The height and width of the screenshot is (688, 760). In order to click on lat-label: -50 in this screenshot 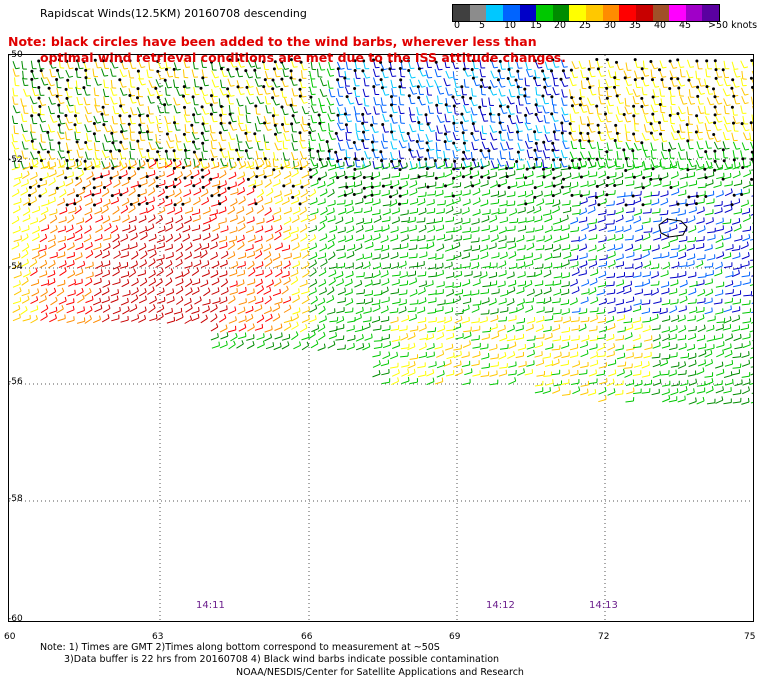, I will do `click(15, 55)`.